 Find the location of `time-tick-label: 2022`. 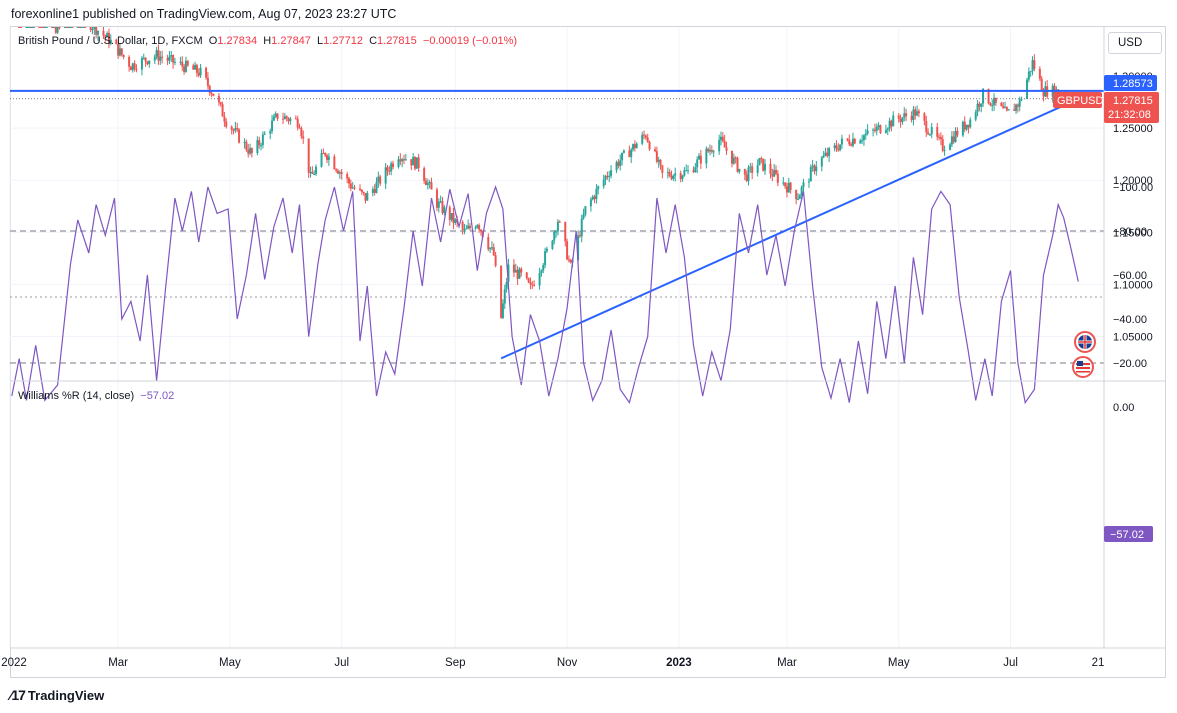

time-tick-label: 2022 is located at coordinates (14, 663).